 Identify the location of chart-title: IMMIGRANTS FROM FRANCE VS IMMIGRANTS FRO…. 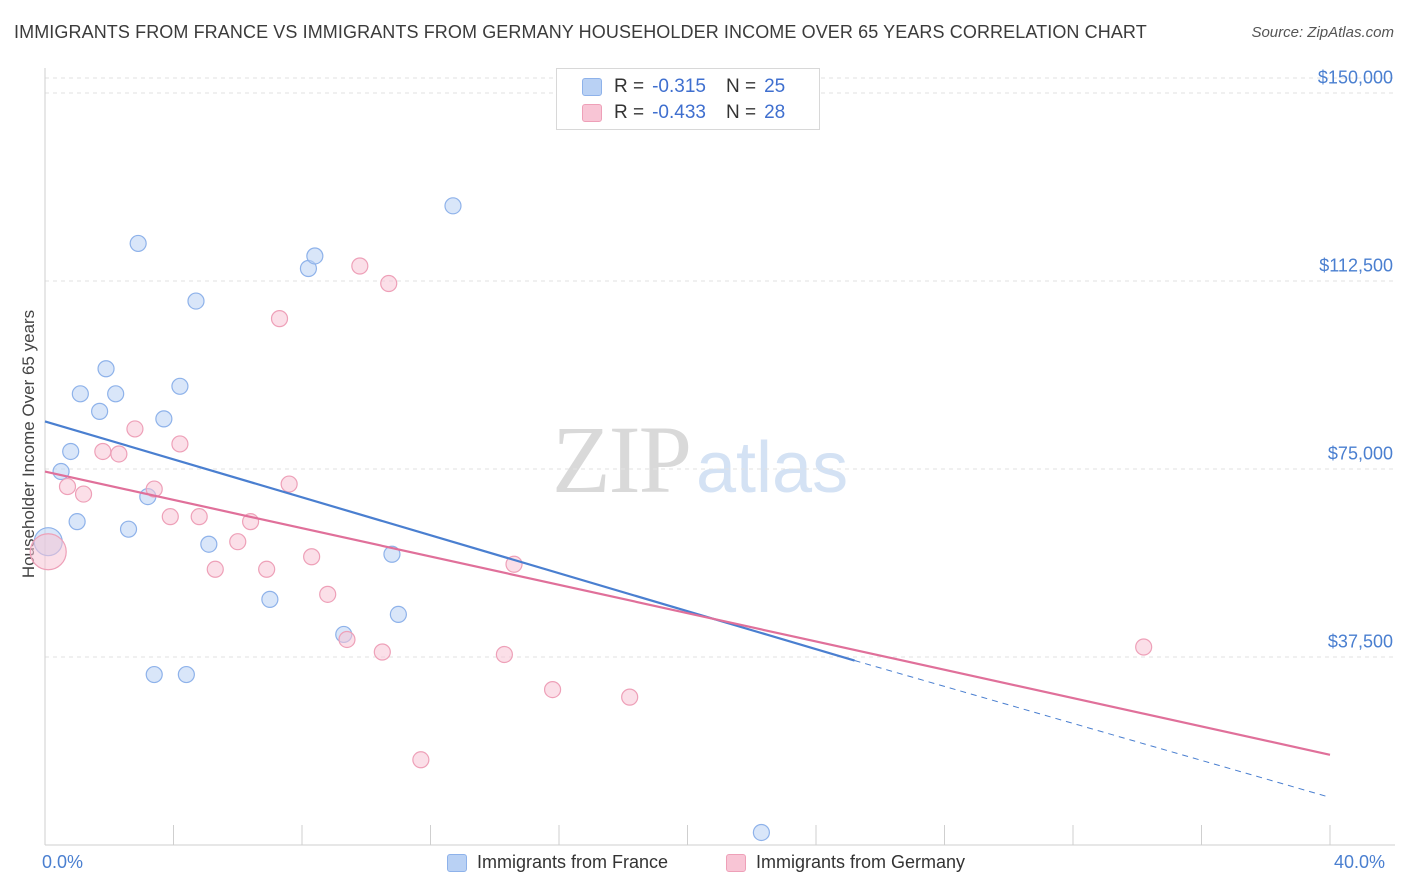
(580, 32).